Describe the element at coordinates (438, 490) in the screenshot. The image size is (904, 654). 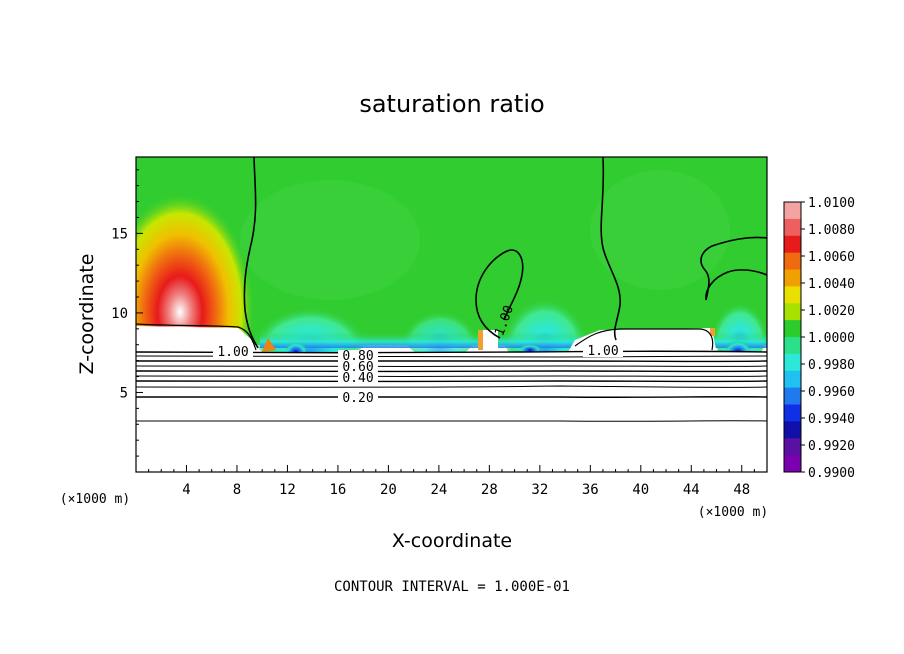
I see `x-tick-label: 24` at that location.